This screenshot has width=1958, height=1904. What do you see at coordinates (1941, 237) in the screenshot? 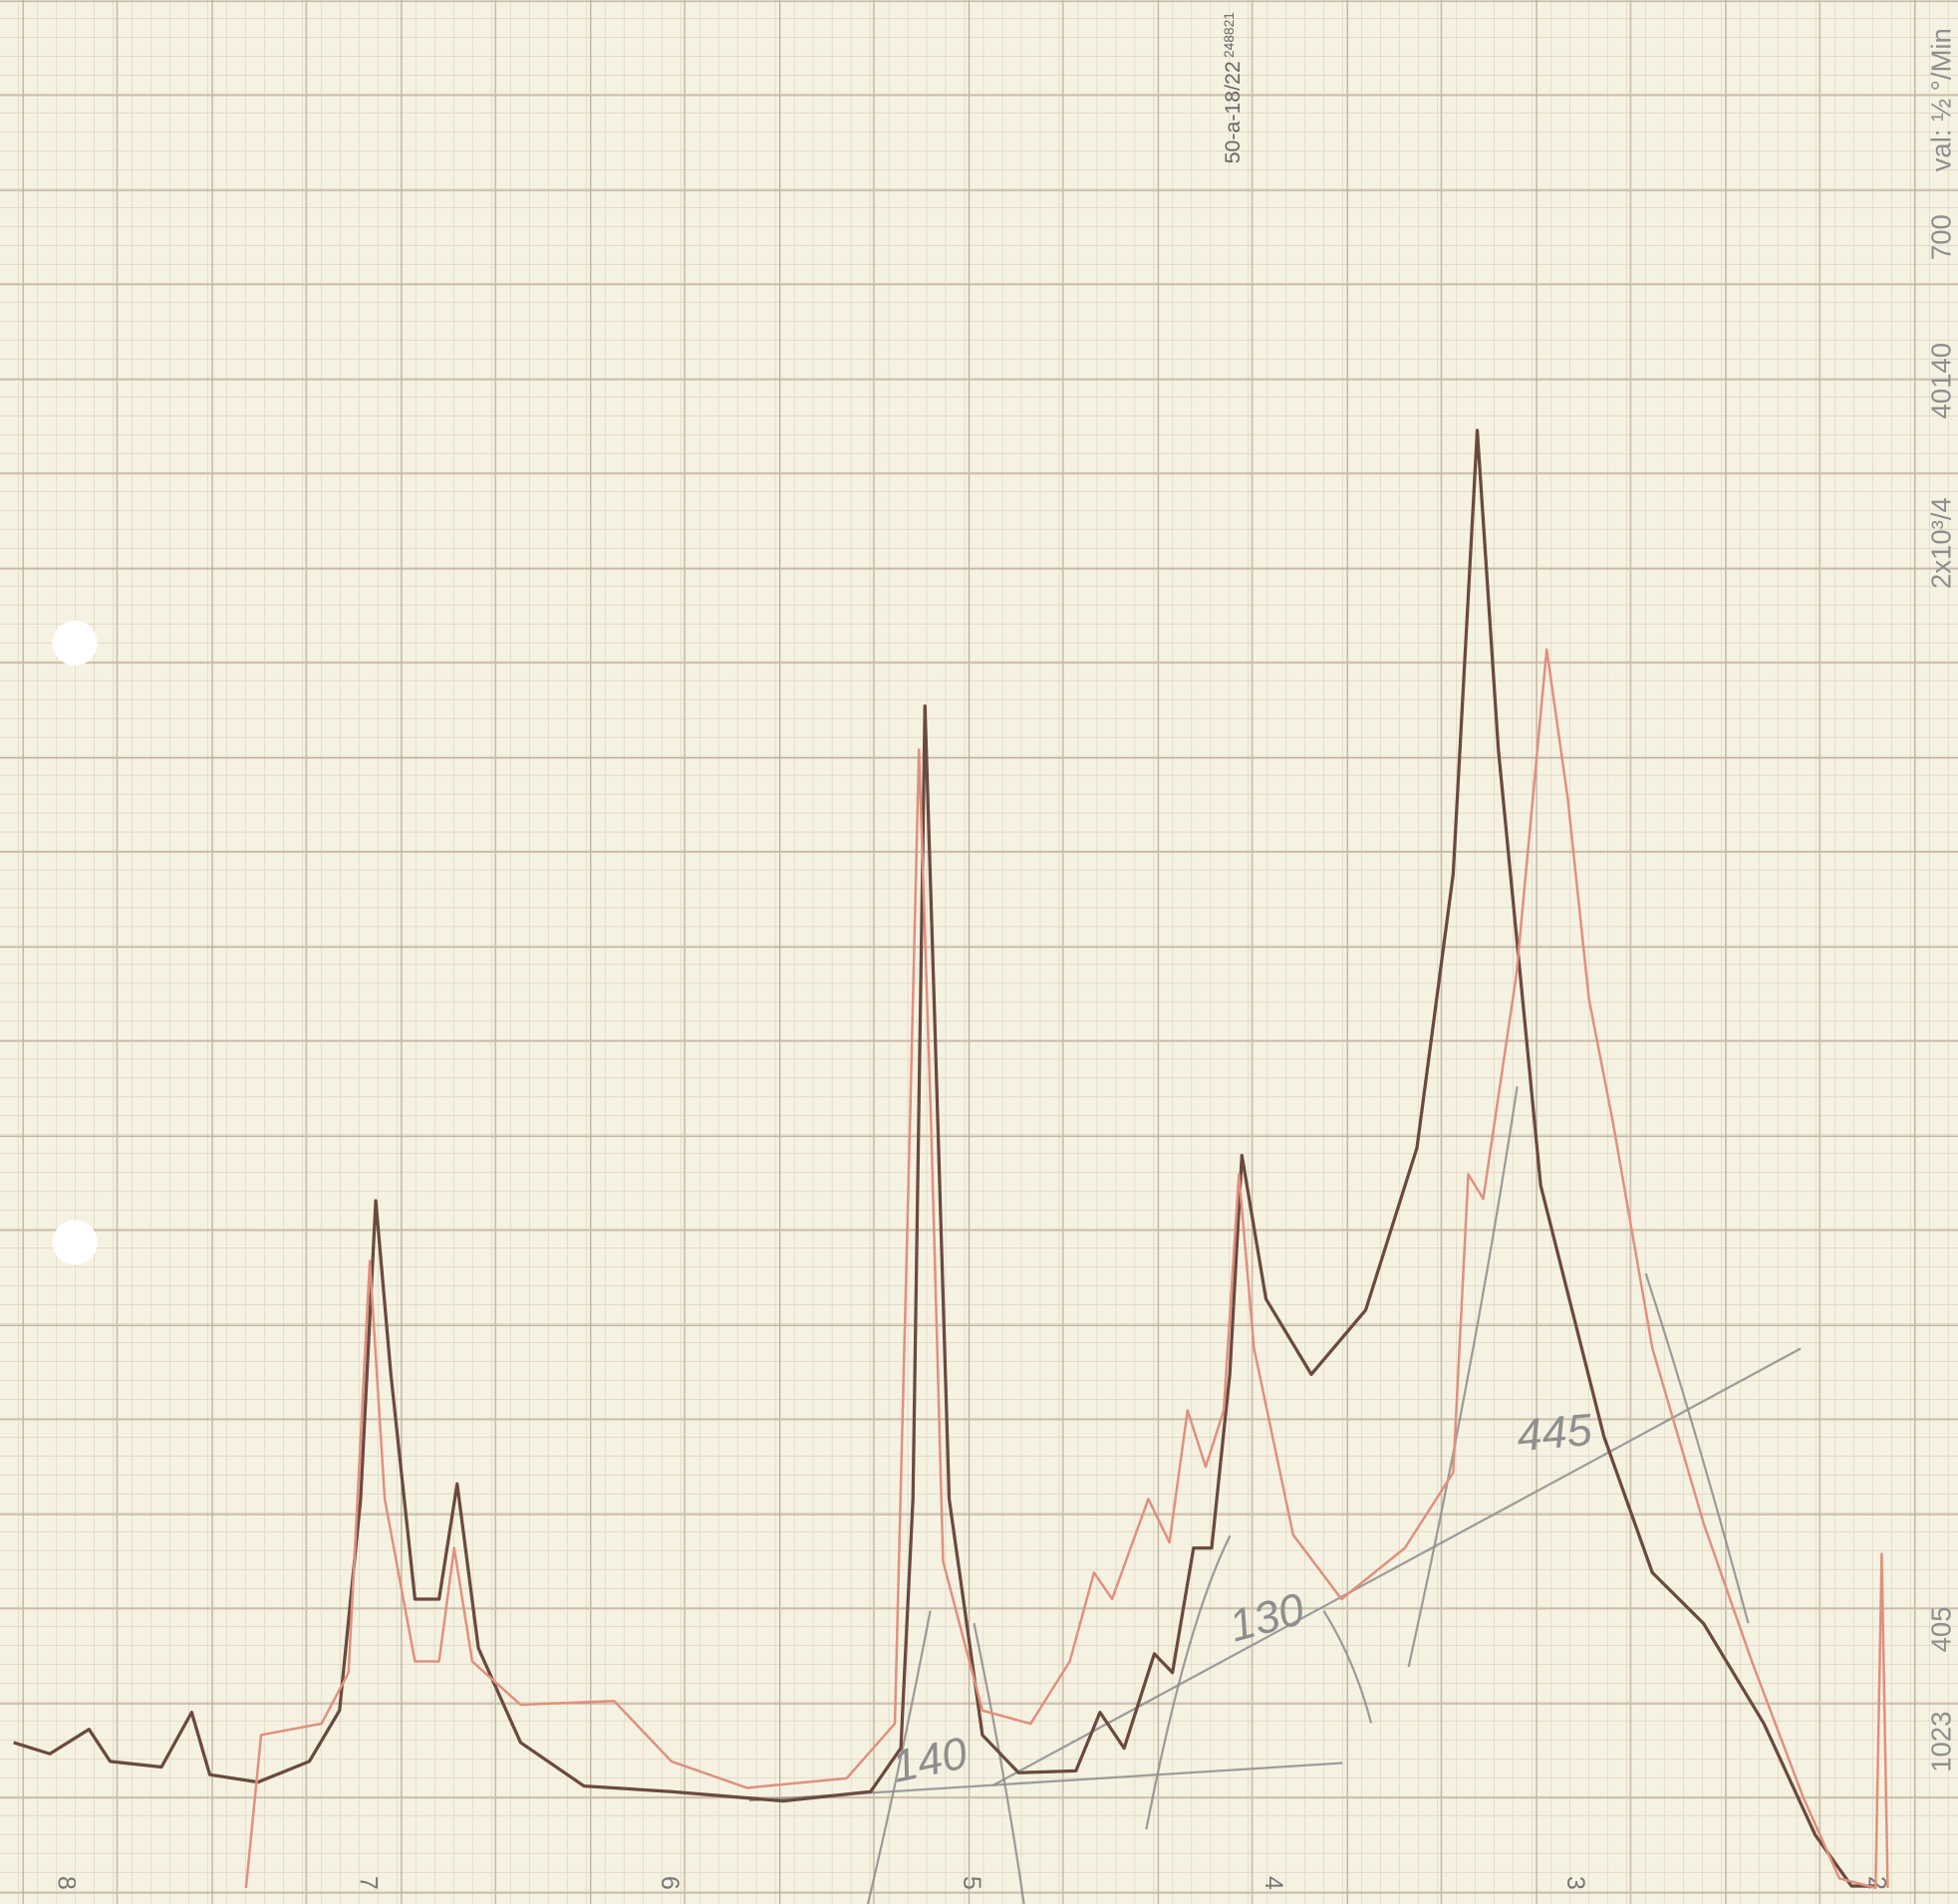
I see `margin-note: 700` at bounding box center [1941, 237].